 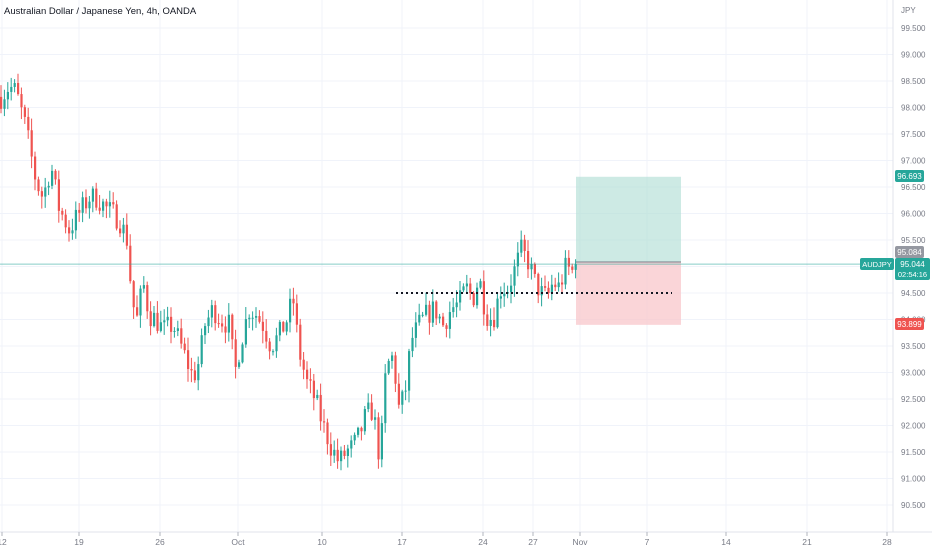 I want to click on position-zones, so click(x=628, y=250).